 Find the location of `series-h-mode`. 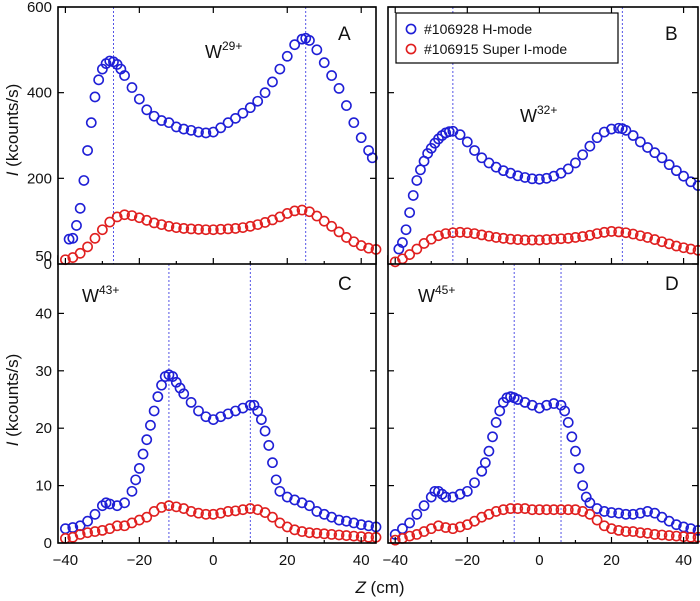

series-h-mode is located at coordinates (544, 465).